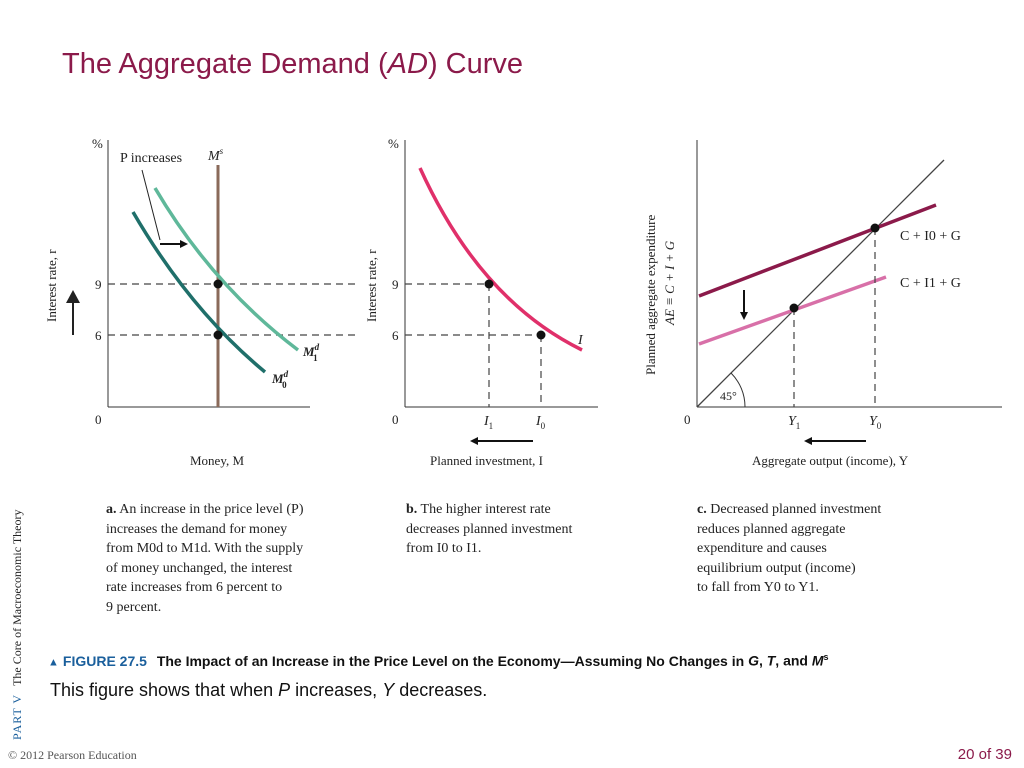 The height and width of the screenshot is (768, 1024). I want to click on panel-a-origin: 0, so click(98, 419).